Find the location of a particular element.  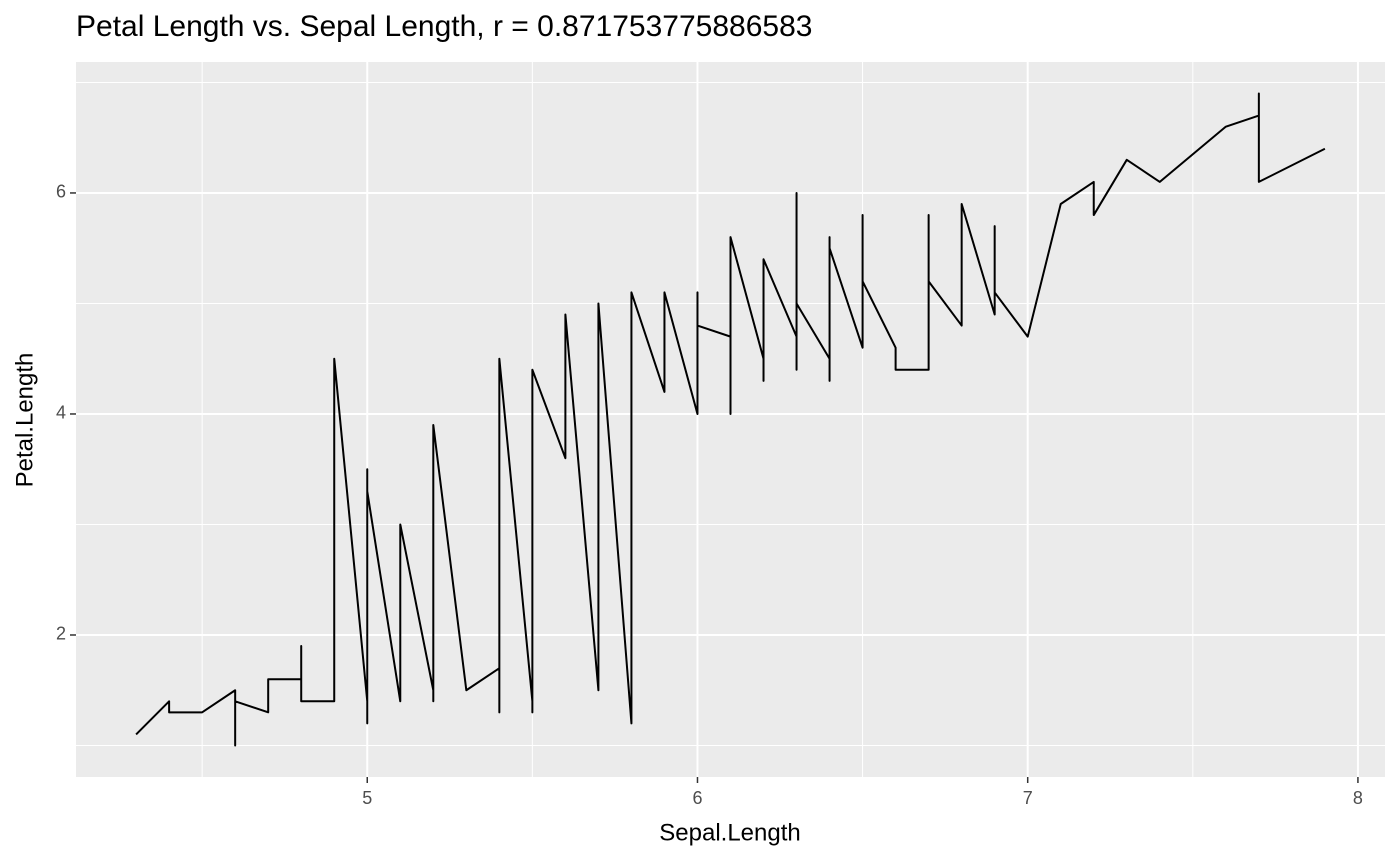

x-tick-label: 7 is located at coordinates (1028, 798).